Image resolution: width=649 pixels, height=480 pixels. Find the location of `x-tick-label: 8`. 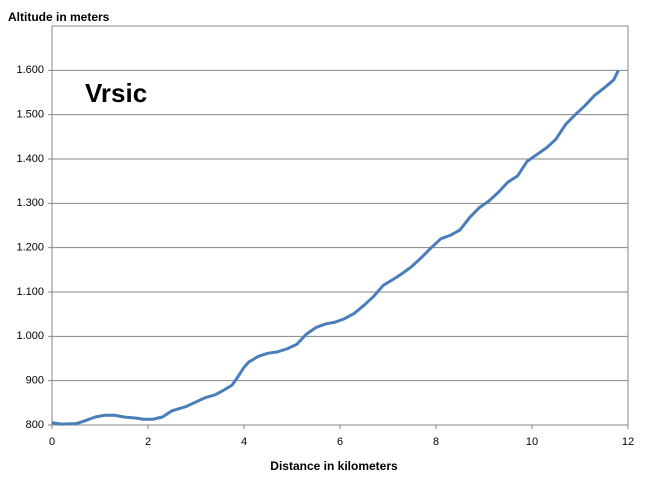

x-tick-label: 8 is located at coordinates (436, 442).